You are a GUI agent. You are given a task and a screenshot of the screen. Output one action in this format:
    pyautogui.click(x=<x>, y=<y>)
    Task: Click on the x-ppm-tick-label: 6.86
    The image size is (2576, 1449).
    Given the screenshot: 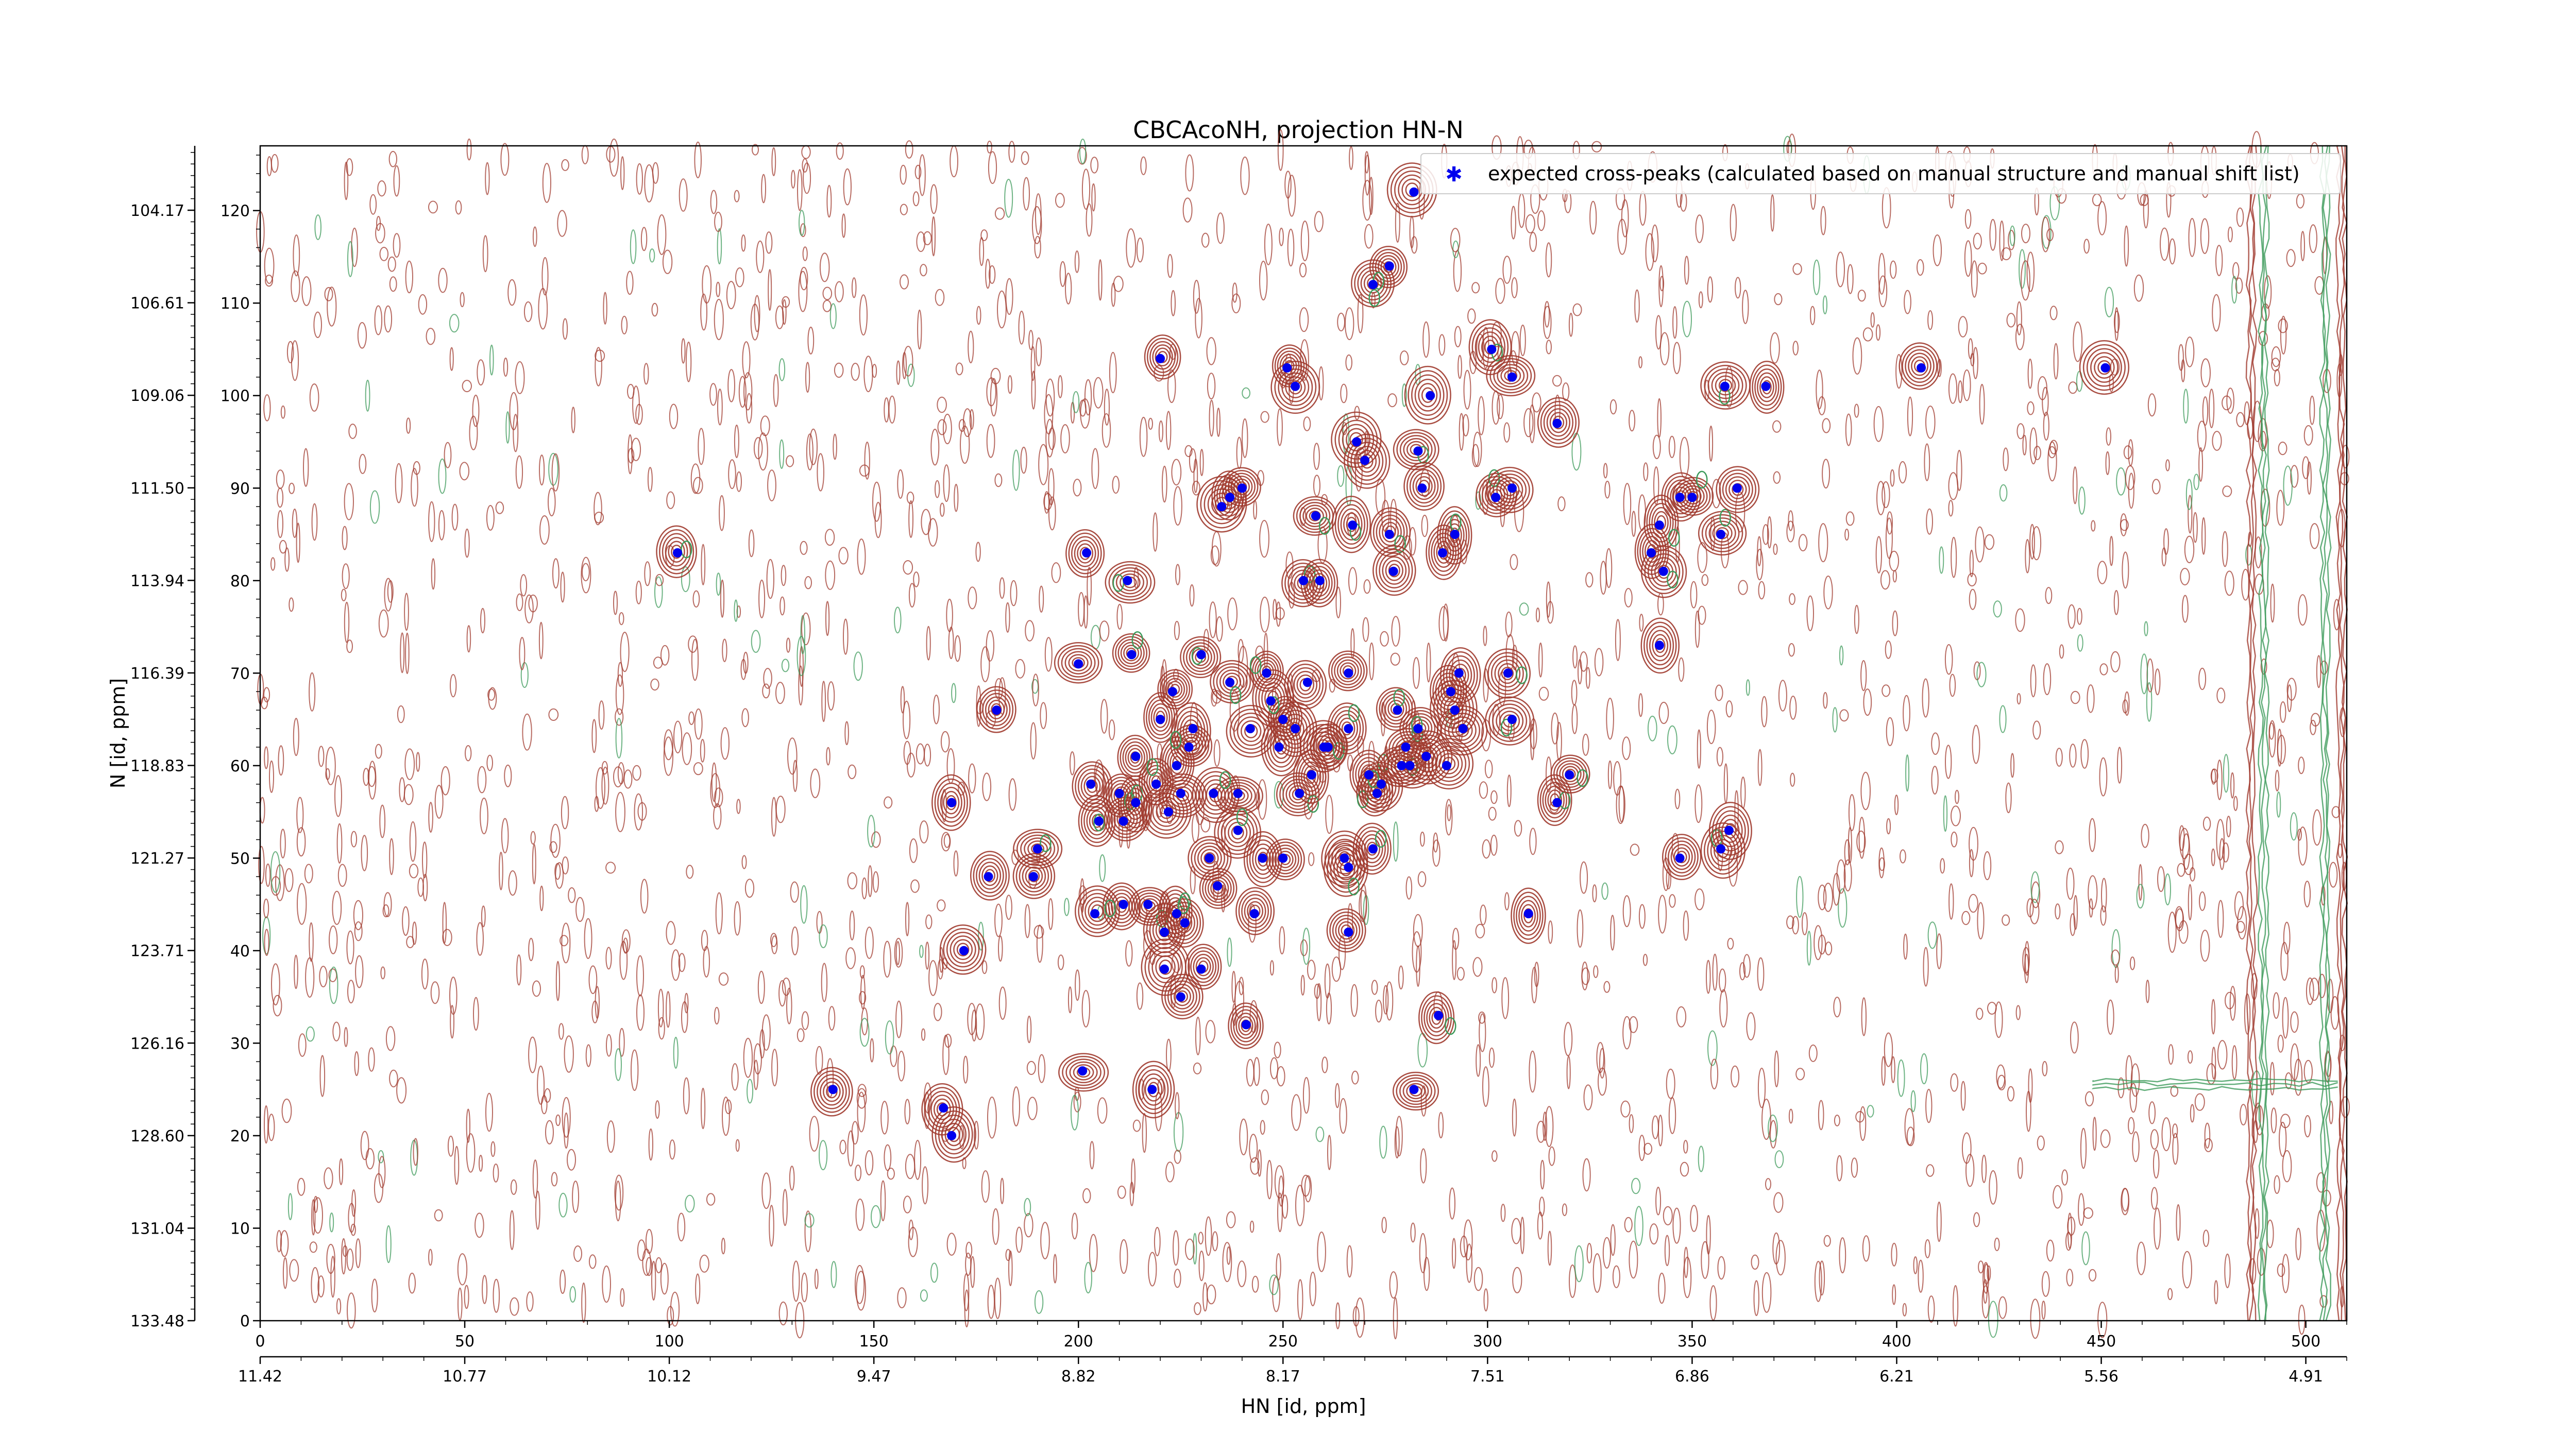 What is the action you would take?
    pyautogui.click(x=1692, y=1377)
    